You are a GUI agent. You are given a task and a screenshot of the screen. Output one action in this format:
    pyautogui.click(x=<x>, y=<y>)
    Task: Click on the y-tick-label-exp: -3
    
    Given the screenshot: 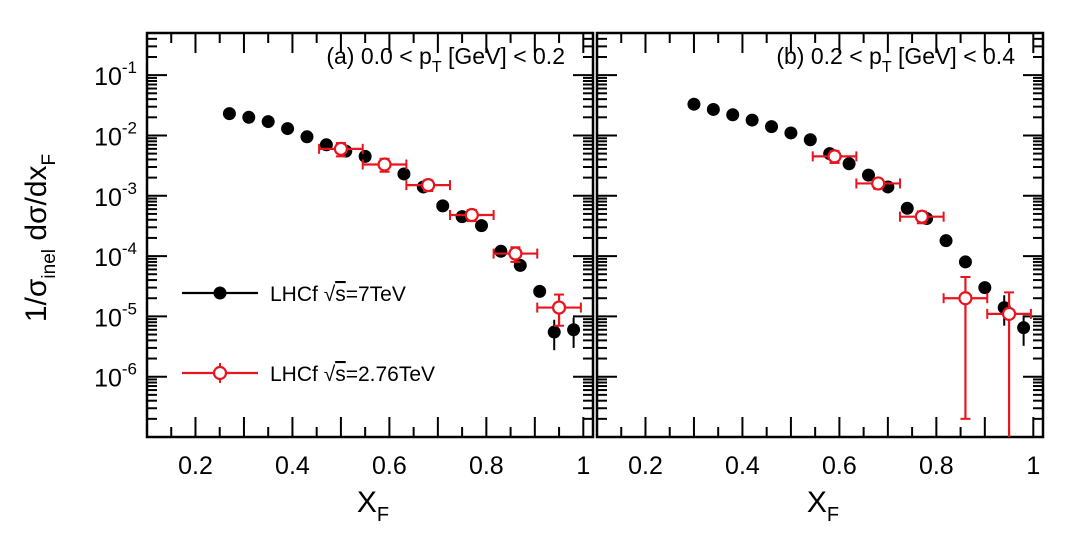 What is the action you would take?
    pyautogui.click(x=129, y=188)
    